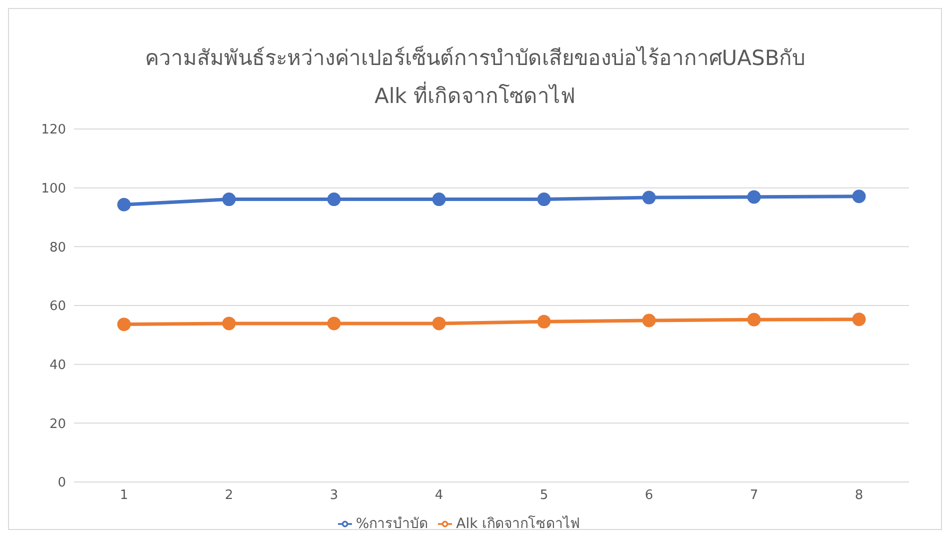  Describe the element at coordinates (439, 496) in the screenshot. I see `x-tick-label: 4` at that location.